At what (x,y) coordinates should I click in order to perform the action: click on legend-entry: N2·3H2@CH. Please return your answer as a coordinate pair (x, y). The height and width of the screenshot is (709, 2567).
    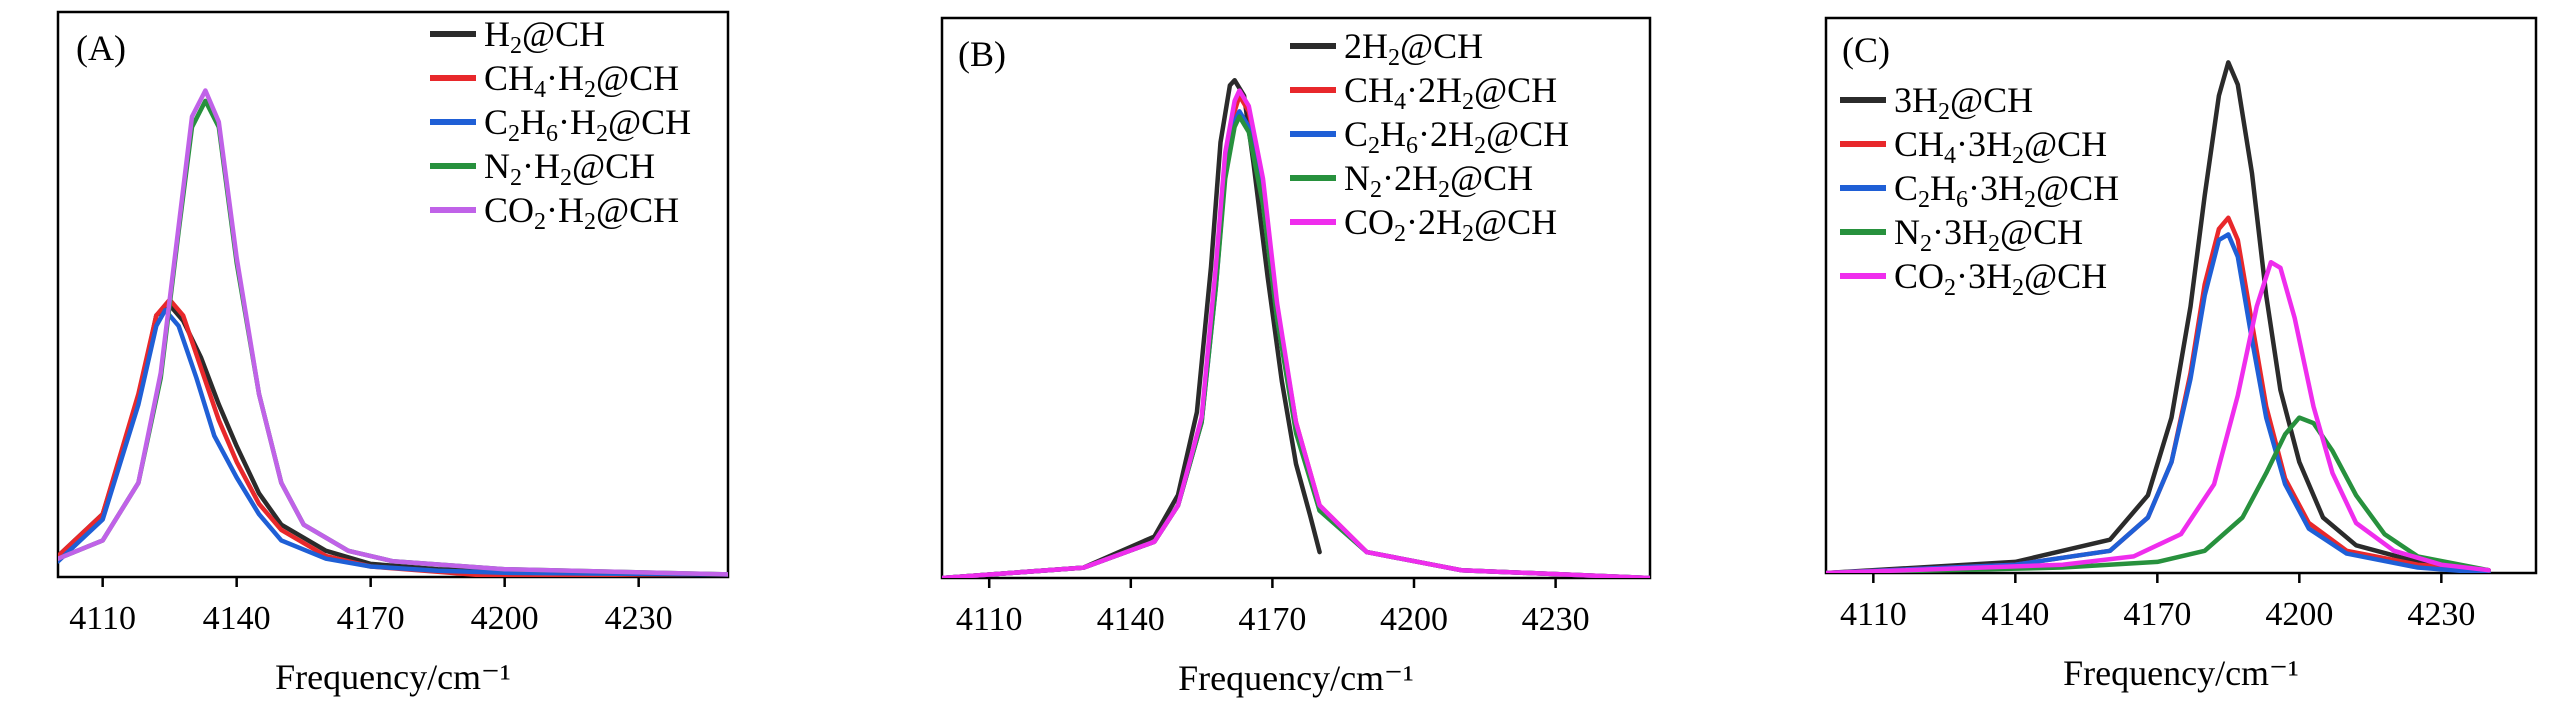
    Looking at the image, I should click on (1988, 234).